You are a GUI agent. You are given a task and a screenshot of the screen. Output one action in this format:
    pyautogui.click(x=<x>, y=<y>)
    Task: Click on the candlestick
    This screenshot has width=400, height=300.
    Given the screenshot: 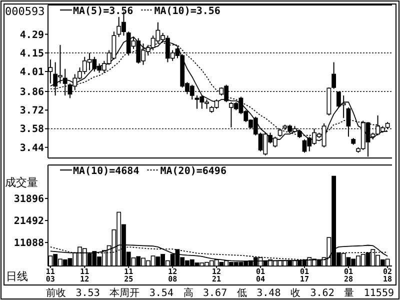 What is the action you would take?
    pyautogui.click(x=334, y=76)
    